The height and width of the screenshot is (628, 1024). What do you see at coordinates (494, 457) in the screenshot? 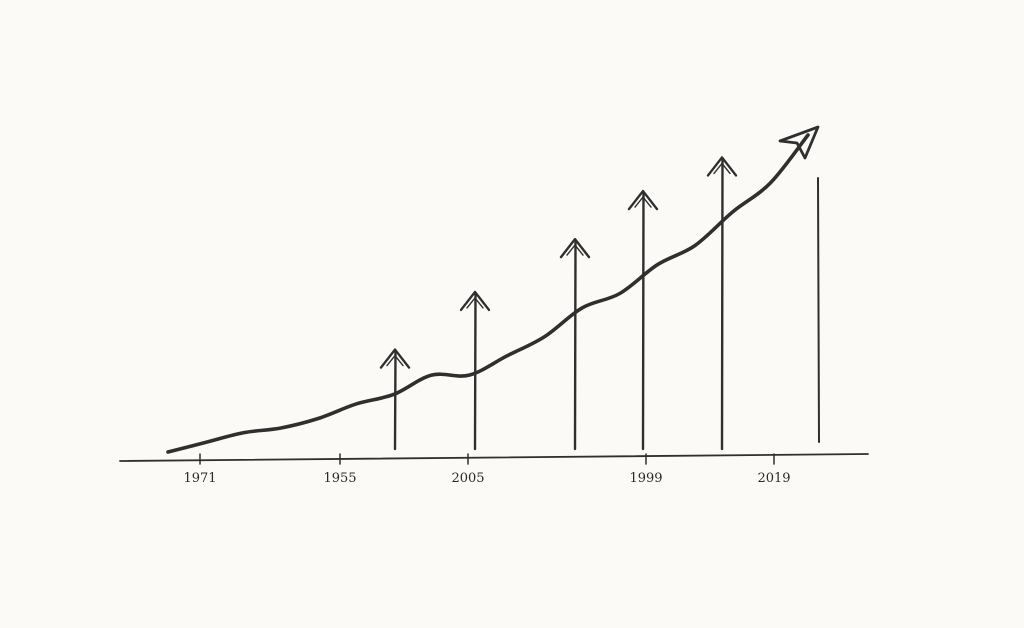
I see `x-axis` at bounding box center [494, 457].